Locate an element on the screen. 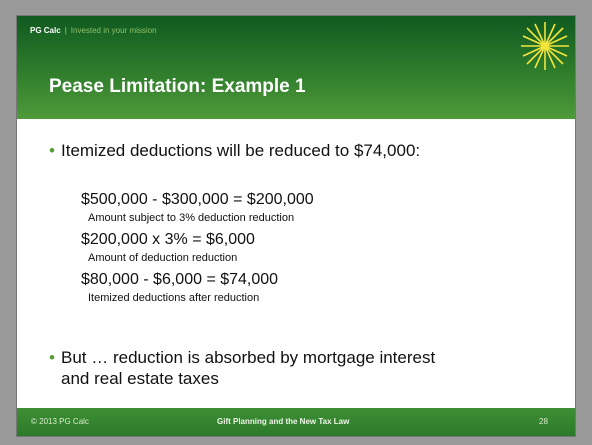  caption: Itemized deductions after reduction is located at coordinates (174, 298).